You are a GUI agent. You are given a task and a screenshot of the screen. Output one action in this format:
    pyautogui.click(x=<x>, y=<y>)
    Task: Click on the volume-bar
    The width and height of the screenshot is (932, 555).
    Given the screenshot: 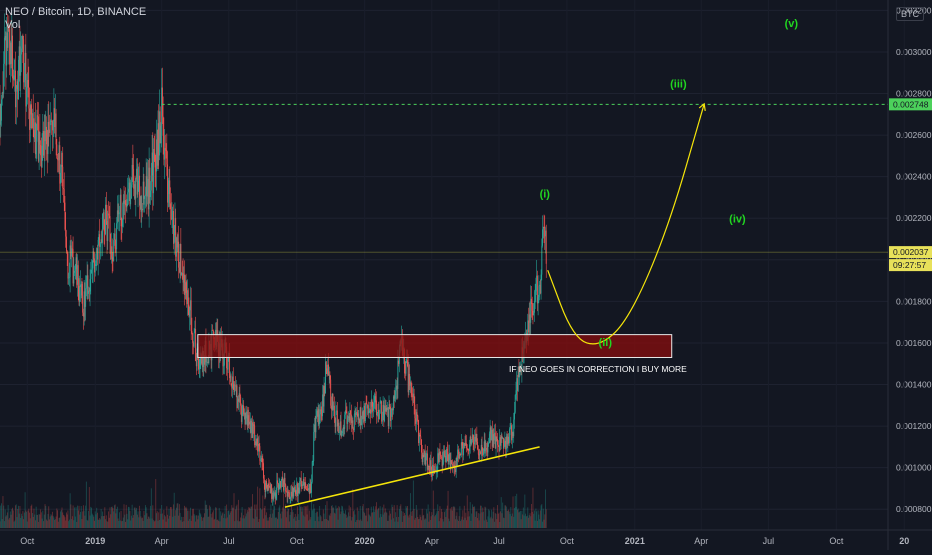 What is the action you would take?
    pyautogui.click(x=546, y=518)
    